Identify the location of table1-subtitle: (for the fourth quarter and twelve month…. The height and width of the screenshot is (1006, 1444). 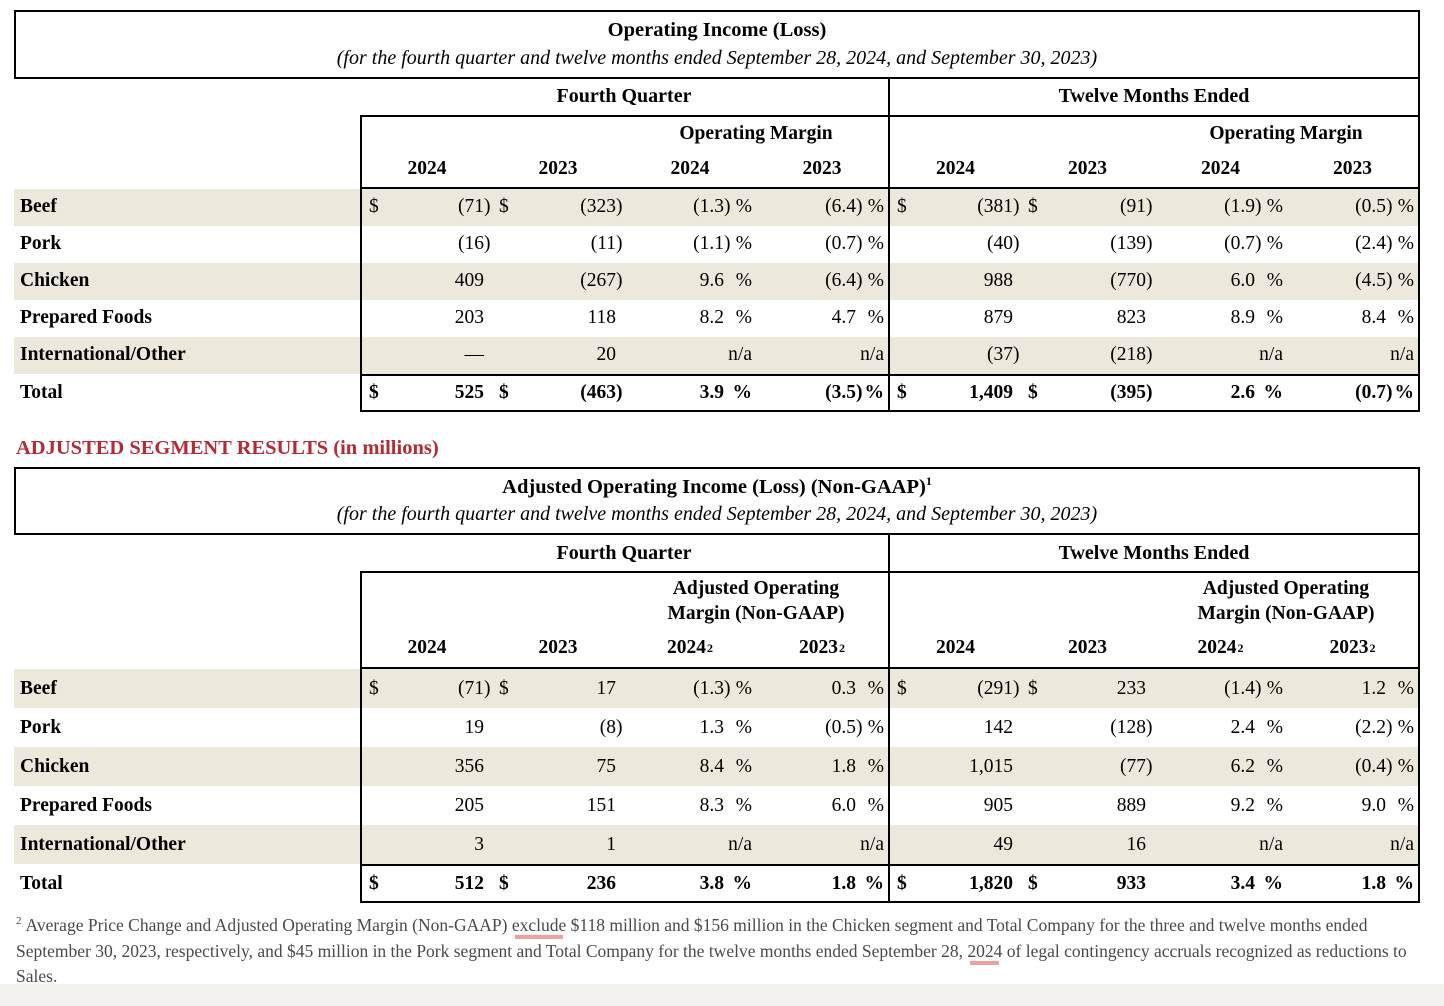
(717, 57).